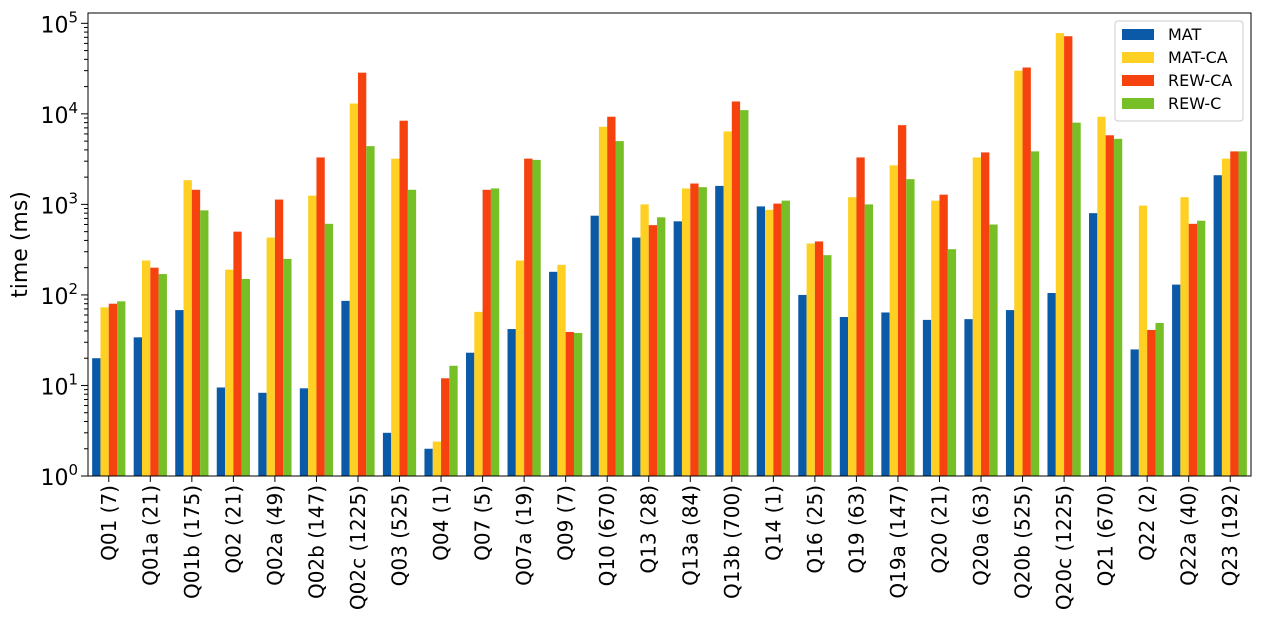 Image resolution: width=1263 pixels, height=634 pixels. What do you see at coordinates (856, 529) in the screenshot?
I see `x-tick-label: Q19 (63)` at bounding box center [856, 529].